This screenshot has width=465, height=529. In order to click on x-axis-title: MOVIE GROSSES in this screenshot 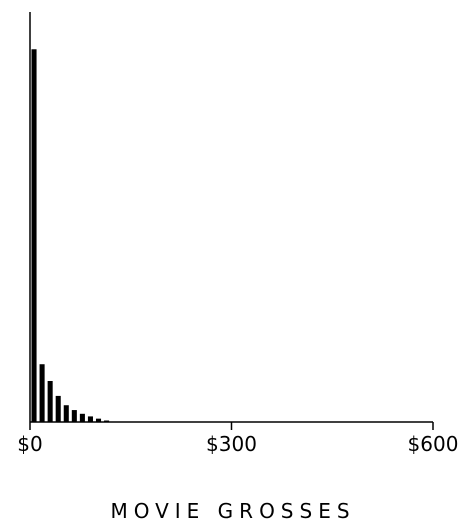, I will do `click(232, 511)`.